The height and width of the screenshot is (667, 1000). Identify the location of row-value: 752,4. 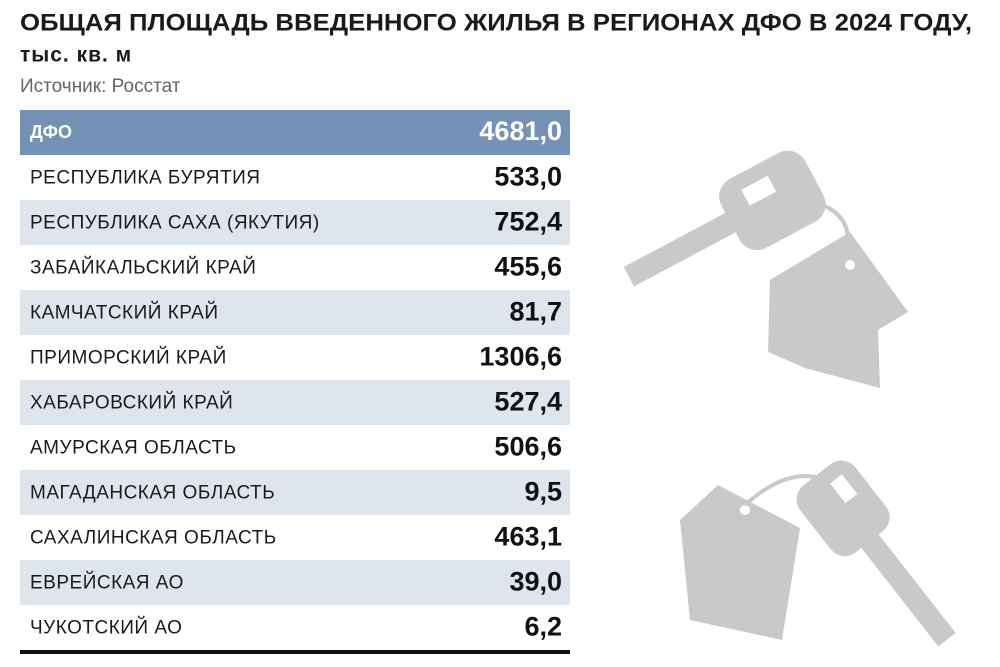
(528, 222).